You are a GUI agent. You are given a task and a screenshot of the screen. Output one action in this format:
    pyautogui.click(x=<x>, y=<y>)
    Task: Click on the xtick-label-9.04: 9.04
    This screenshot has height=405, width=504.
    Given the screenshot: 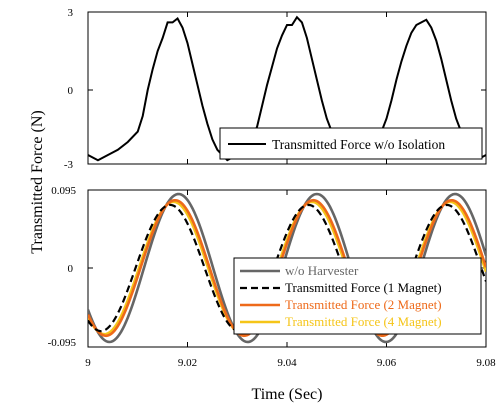 What is the action you would take?
    pyautogui.click(x=287, y=363)
    